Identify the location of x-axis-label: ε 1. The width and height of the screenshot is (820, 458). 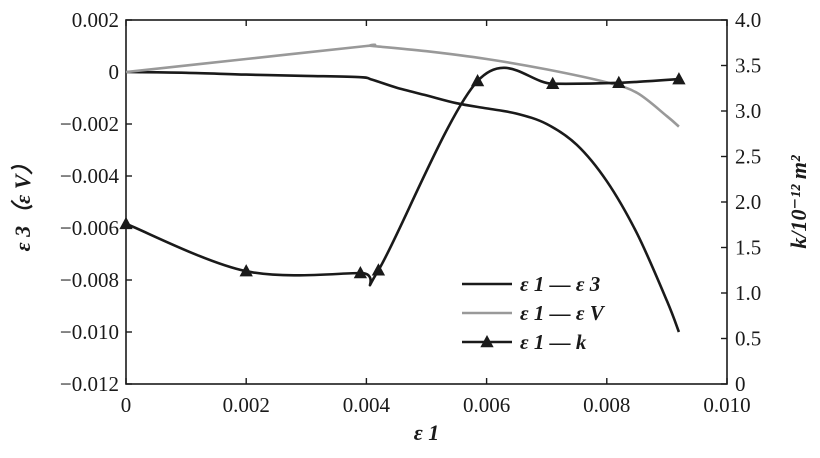
(427, 432).